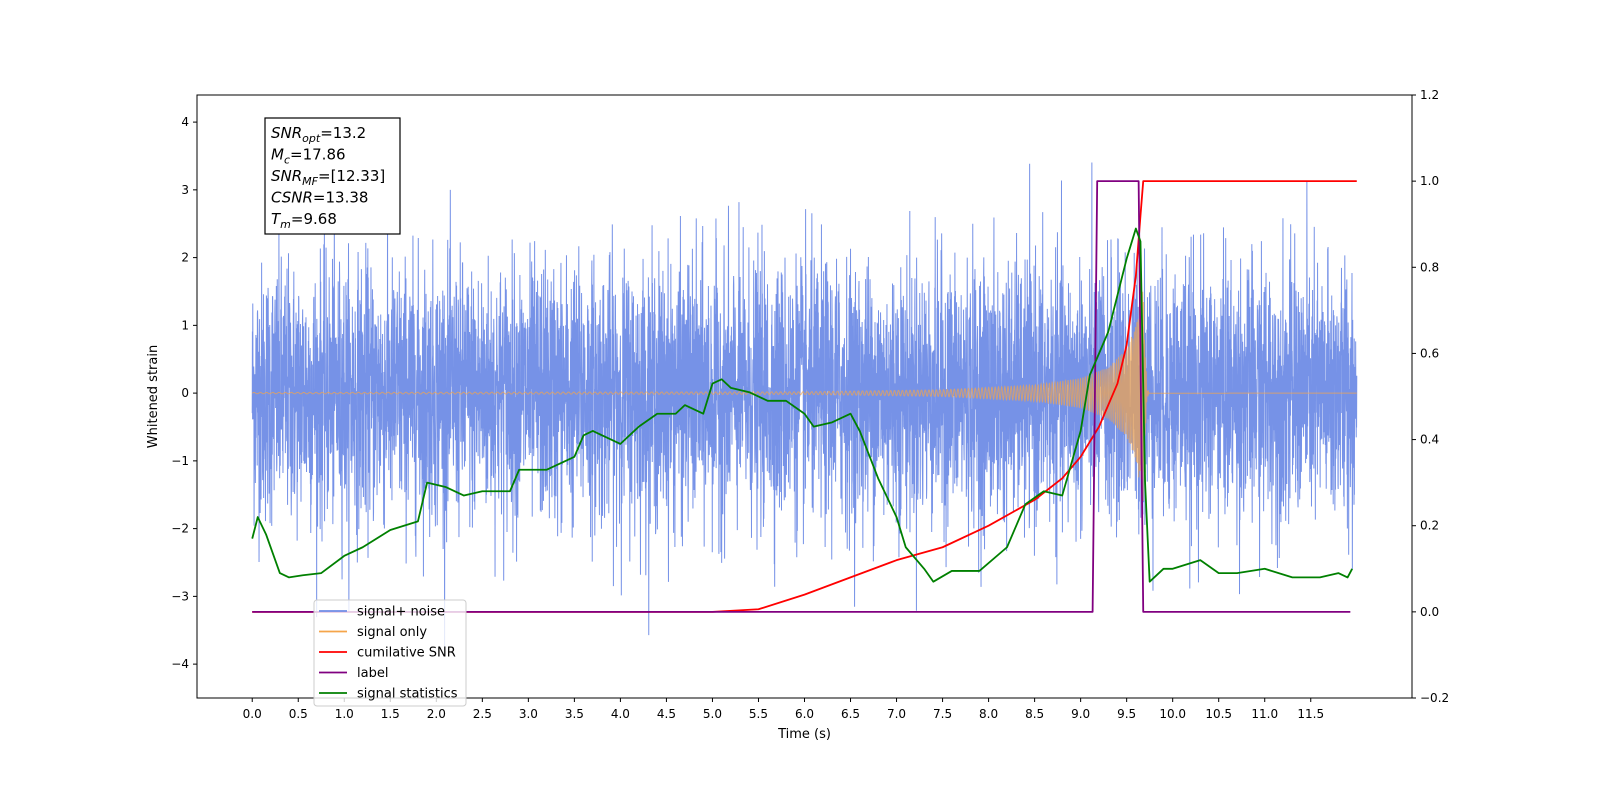  What do you see at coordinates (298, 714) in the screenshot?
I see `x-tick-label: 0.5` at bounding box center [298, 714].